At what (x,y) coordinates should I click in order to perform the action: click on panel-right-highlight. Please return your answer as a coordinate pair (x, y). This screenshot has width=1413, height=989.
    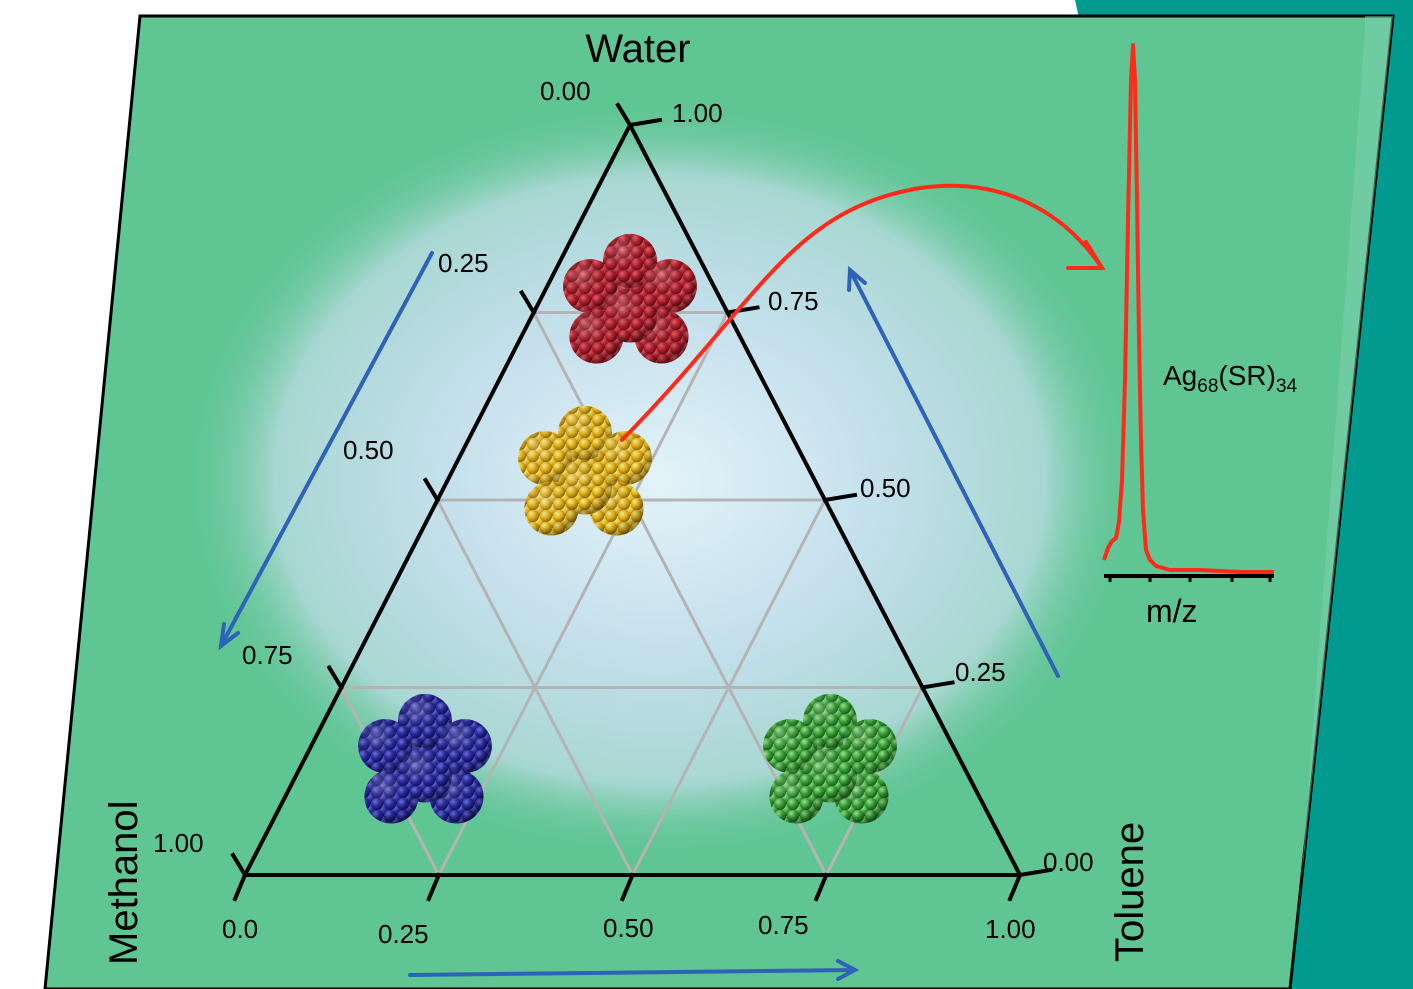
    Looking at the image, I should click on (1341, 502).